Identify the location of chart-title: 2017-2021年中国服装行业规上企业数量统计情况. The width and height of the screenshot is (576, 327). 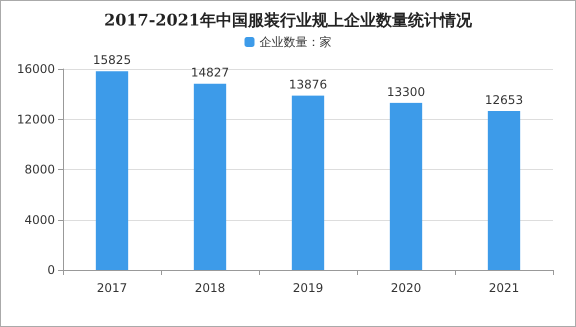
(288, 20).